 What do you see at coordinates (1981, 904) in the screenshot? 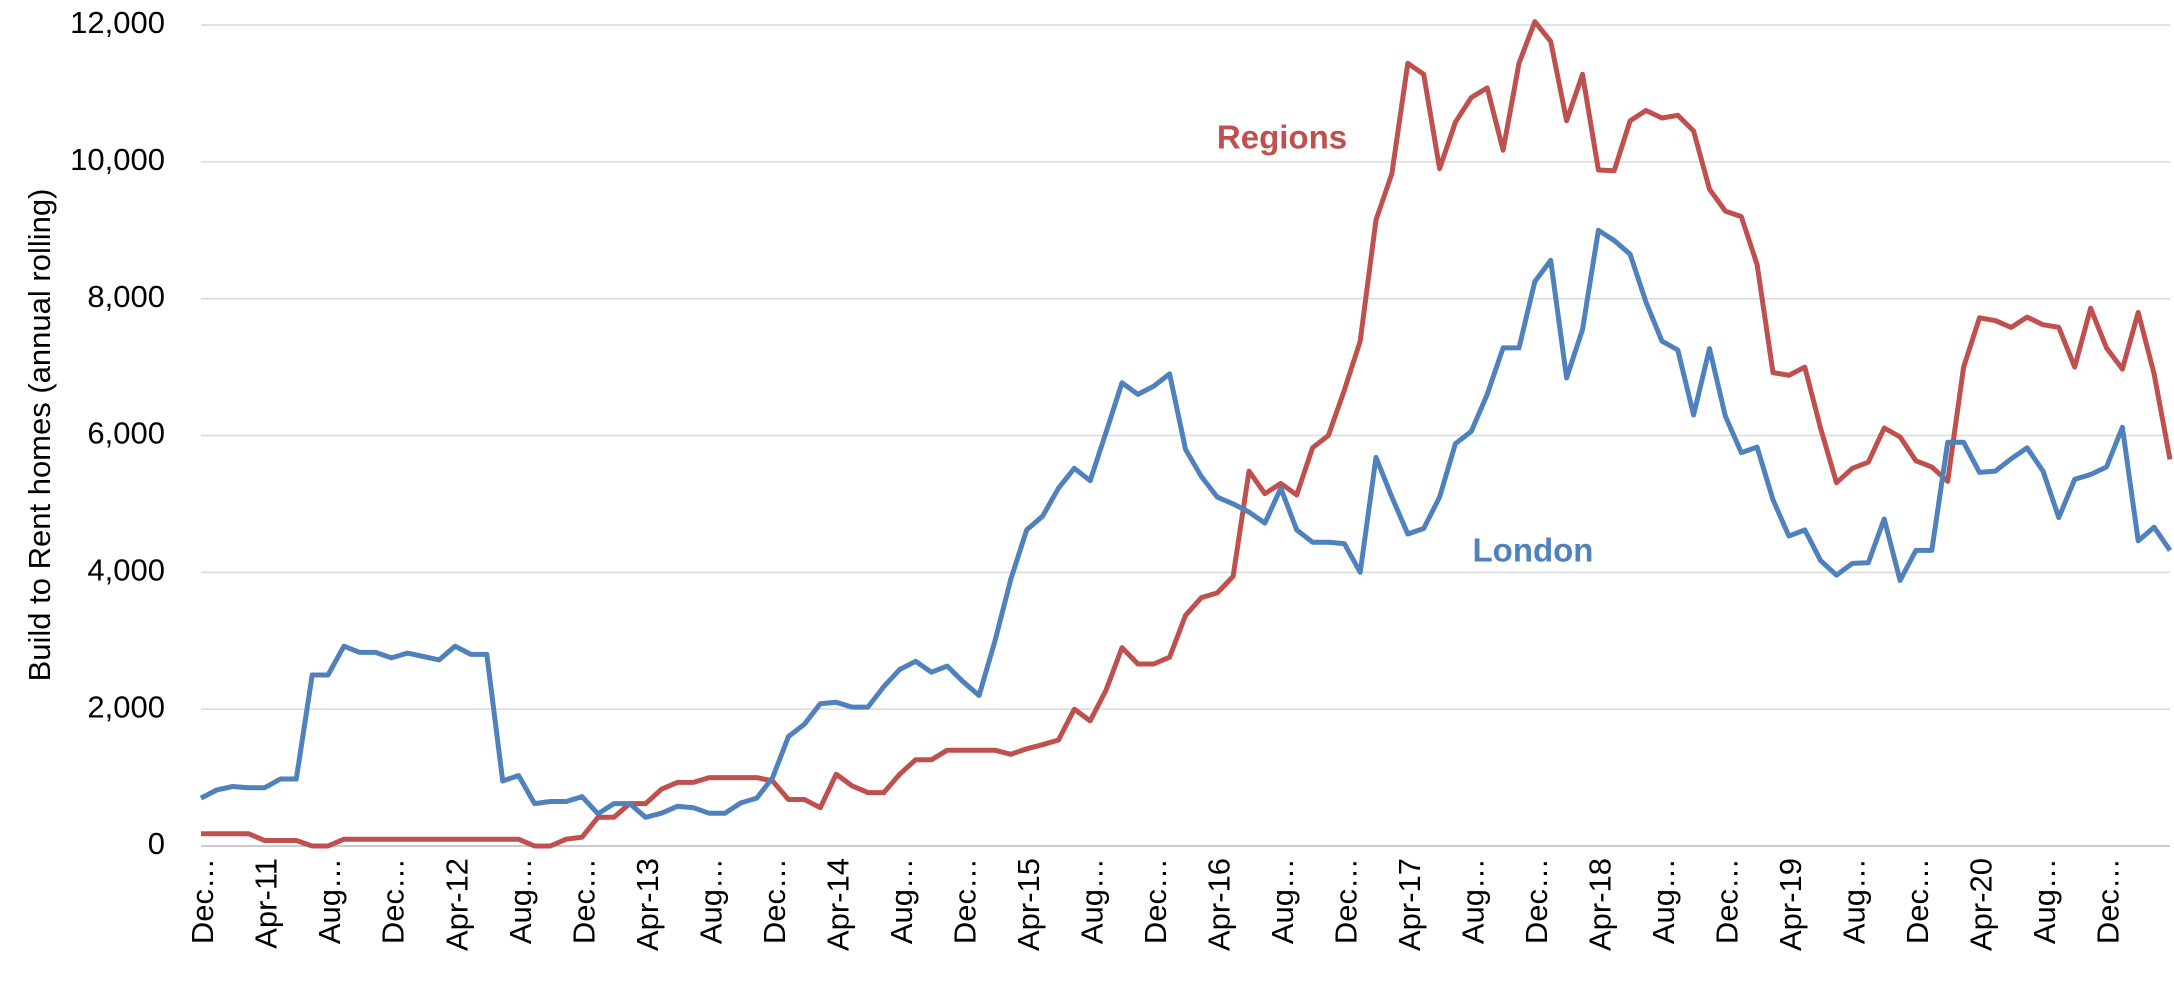
I see `x-tick-label: Apr-20` at bounding box center [1981, 904].